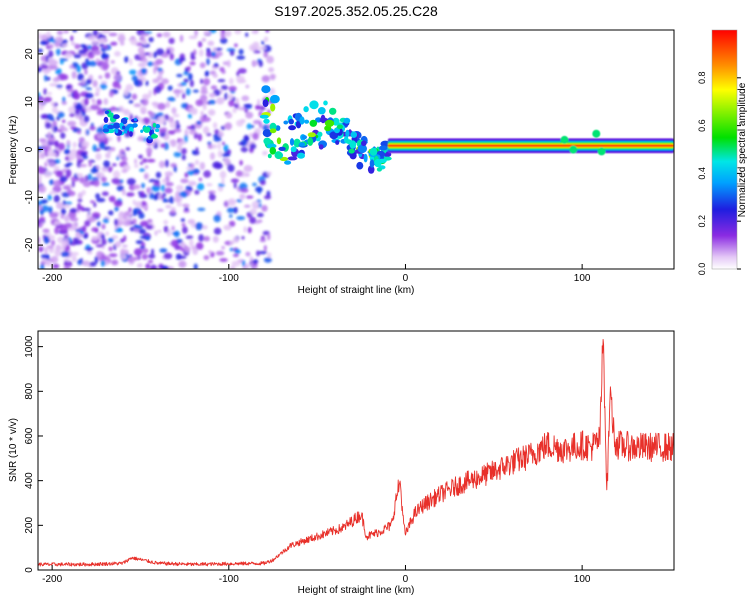  I want to click on colorbar-tick-label: 0.2, so click(702, 221).